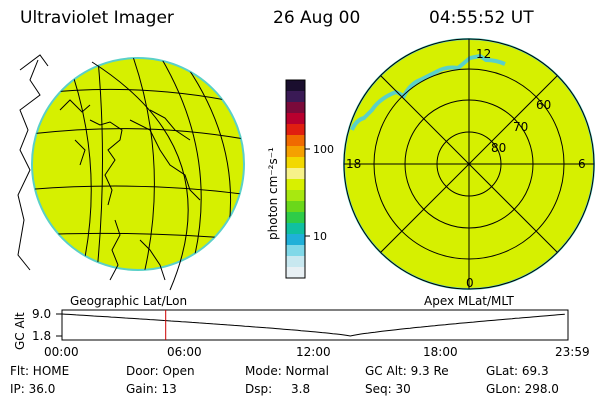  Describe the element at coordinates (470, 283) in the screenshot. I see `mlt-label-0: 0` at that location.